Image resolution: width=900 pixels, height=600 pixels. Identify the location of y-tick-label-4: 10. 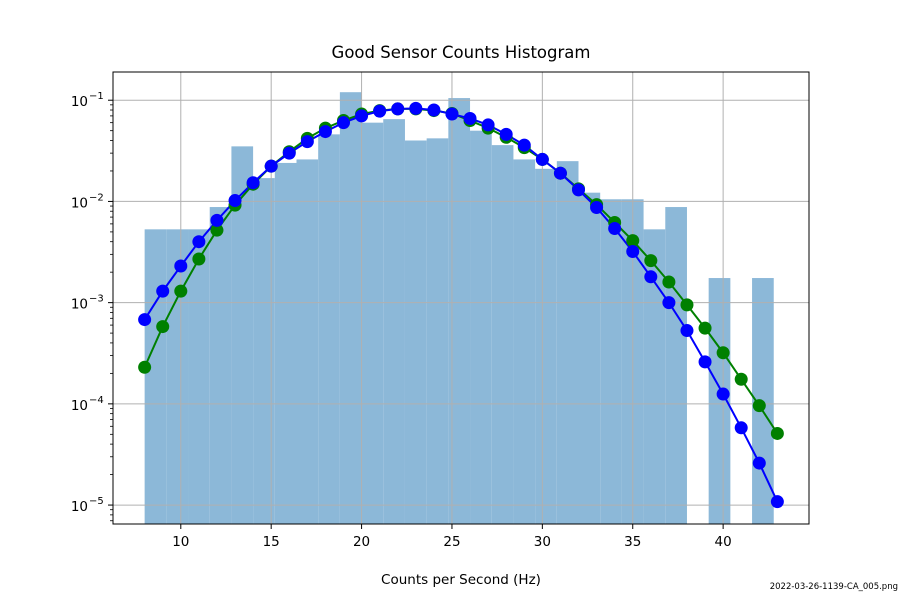
(79, 102).